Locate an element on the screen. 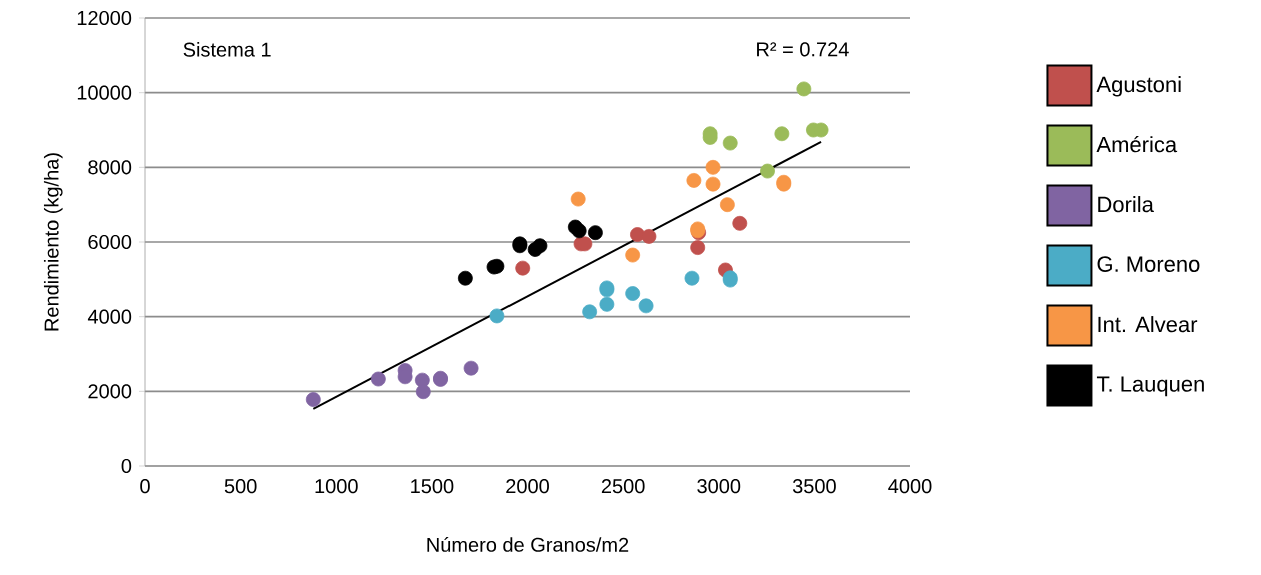  legend-label: Dorila is located at coordinates (1126, 204).